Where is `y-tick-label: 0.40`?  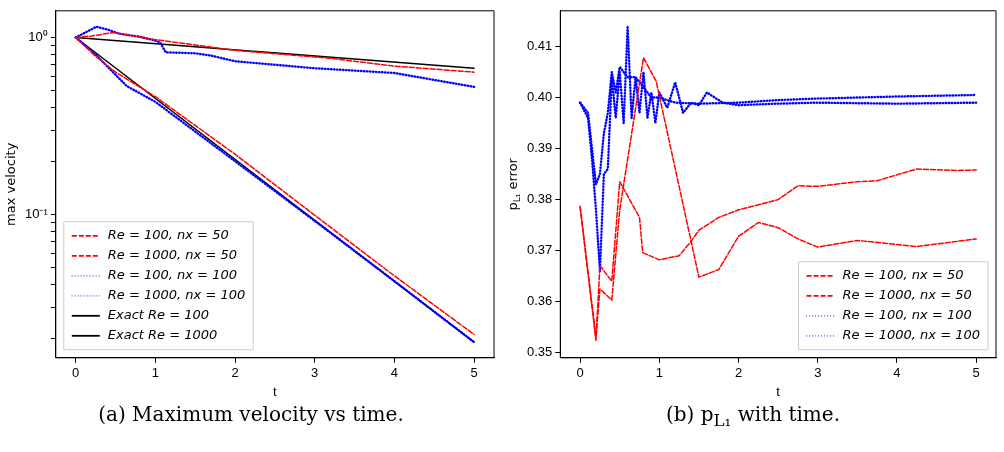
y-tick-label: 0.40 is located at coordinates (539, 97).